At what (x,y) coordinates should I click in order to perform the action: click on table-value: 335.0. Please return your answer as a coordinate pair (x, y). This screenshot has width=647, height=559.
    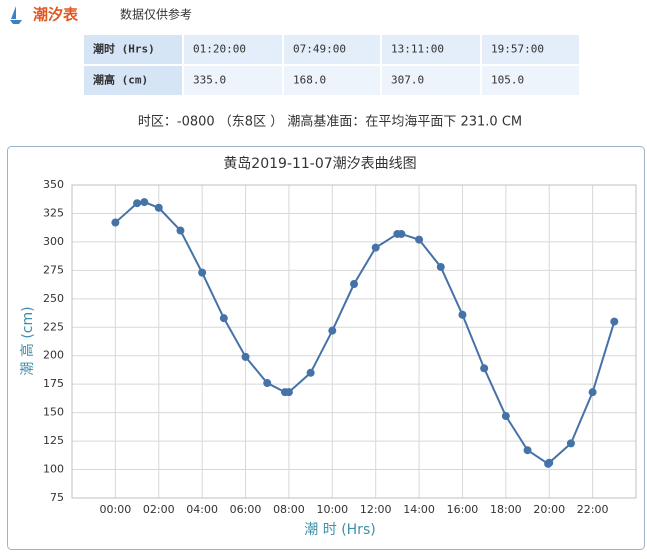
    Looking at the image, I should click on (209, 80).